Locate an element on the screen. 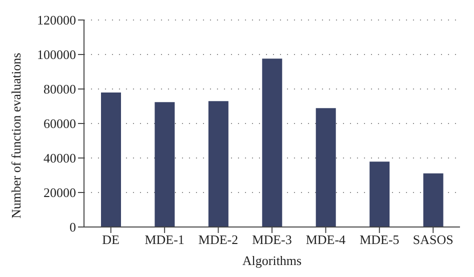 Image resolution: width=474 pixels, height=277 pixels. y-tick-label: 60000 is located at coordinates (60, 124).